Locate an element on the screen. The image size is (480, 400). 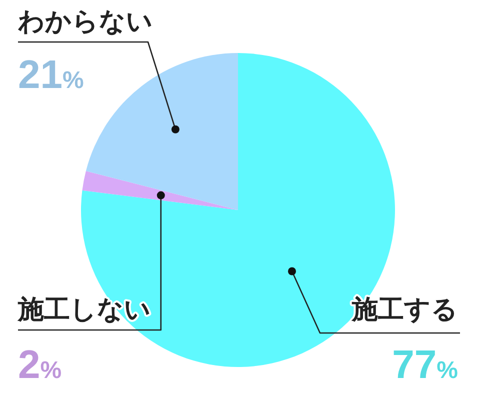
slice-label: 施工しない is located at coordinates (84, 310).